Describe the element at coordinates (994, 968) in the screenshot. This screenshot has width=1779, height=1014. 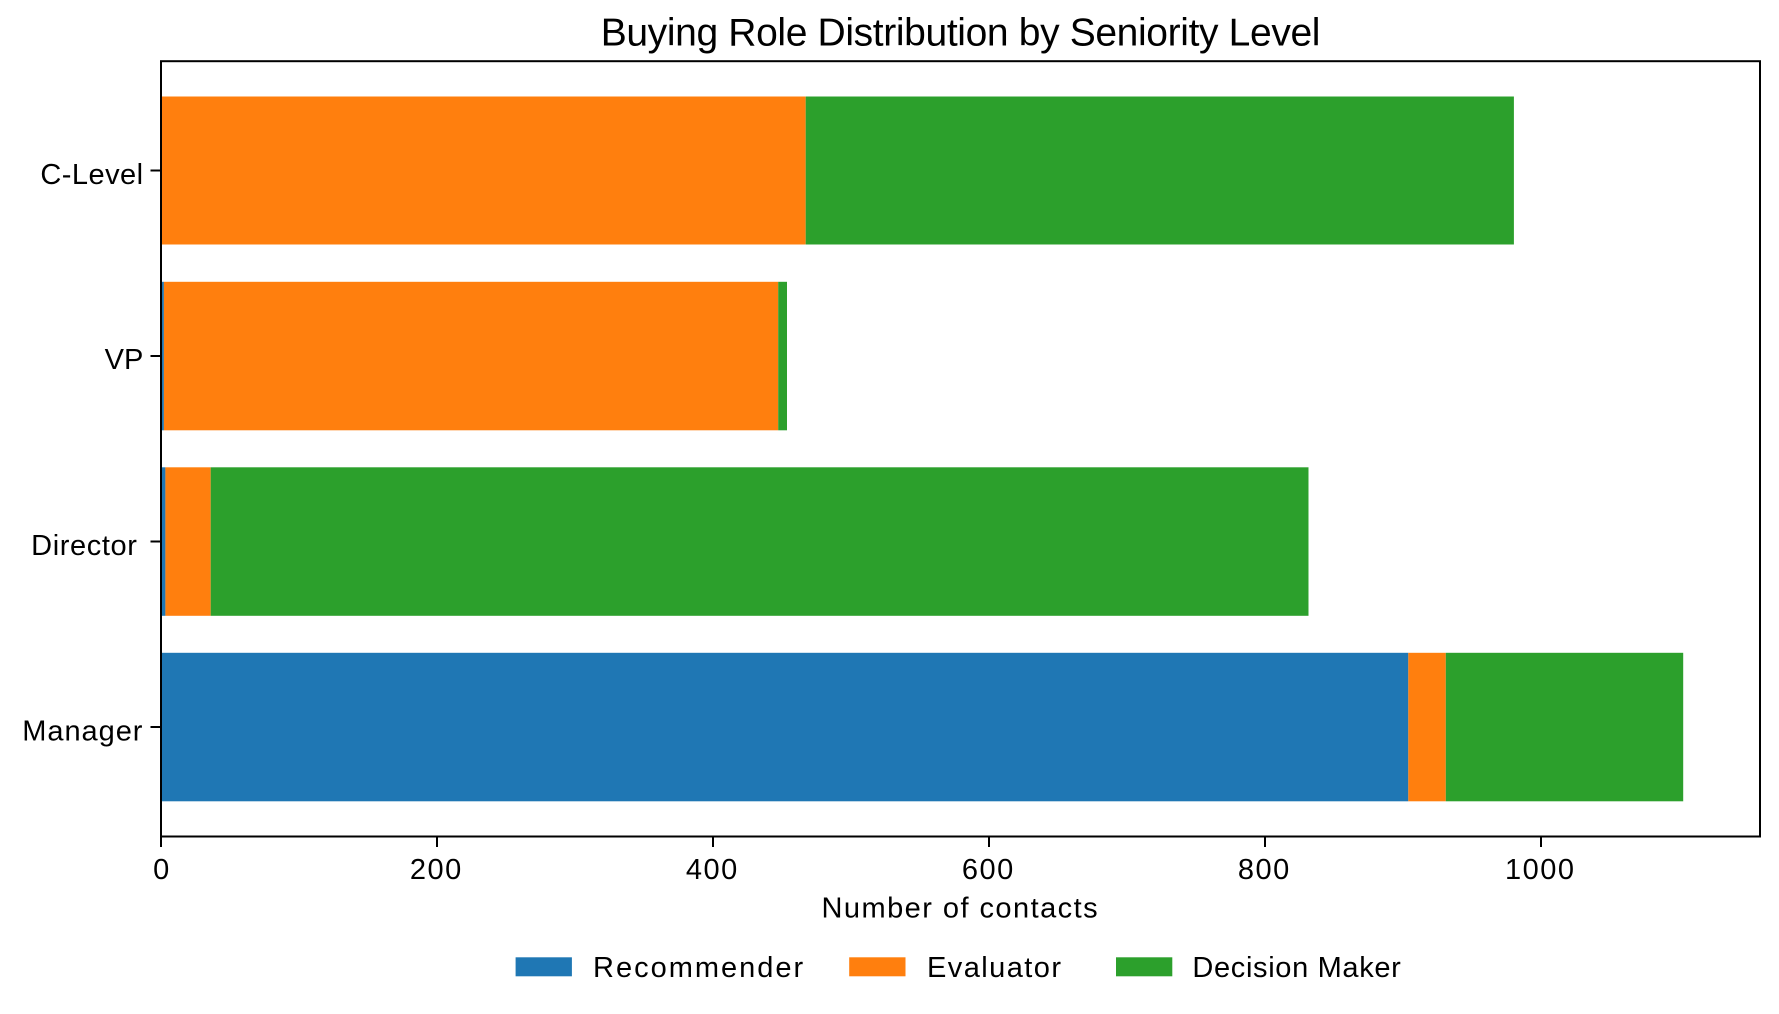
I see `svg-text: Evaluator` at that location.